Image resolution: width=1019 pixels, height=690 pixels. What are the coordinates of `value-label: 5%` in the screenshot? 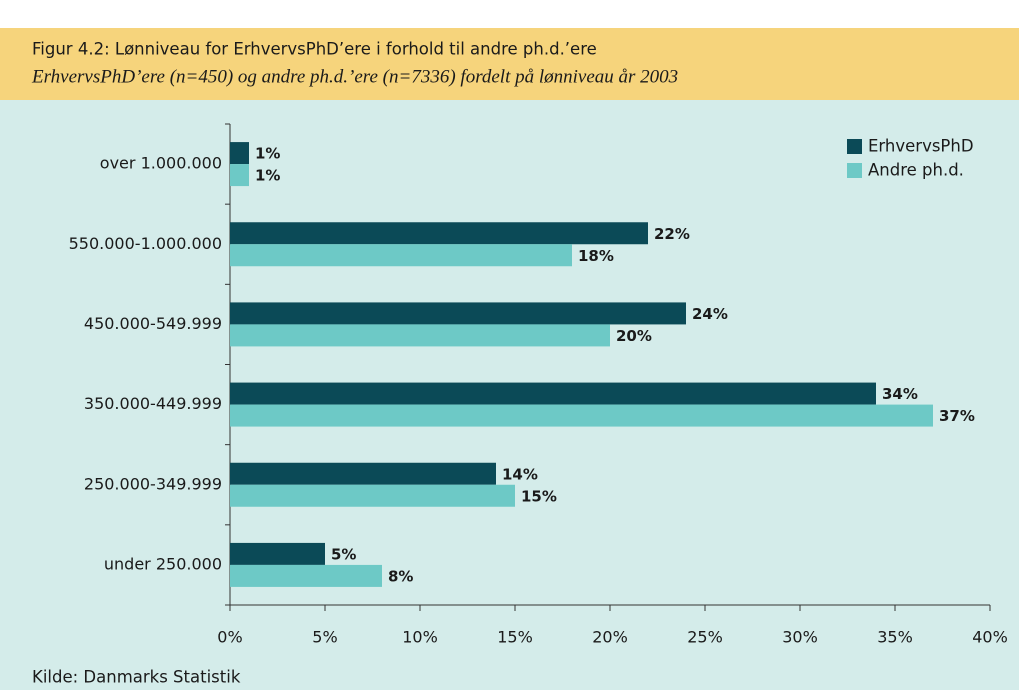 It's located at (343, 554).